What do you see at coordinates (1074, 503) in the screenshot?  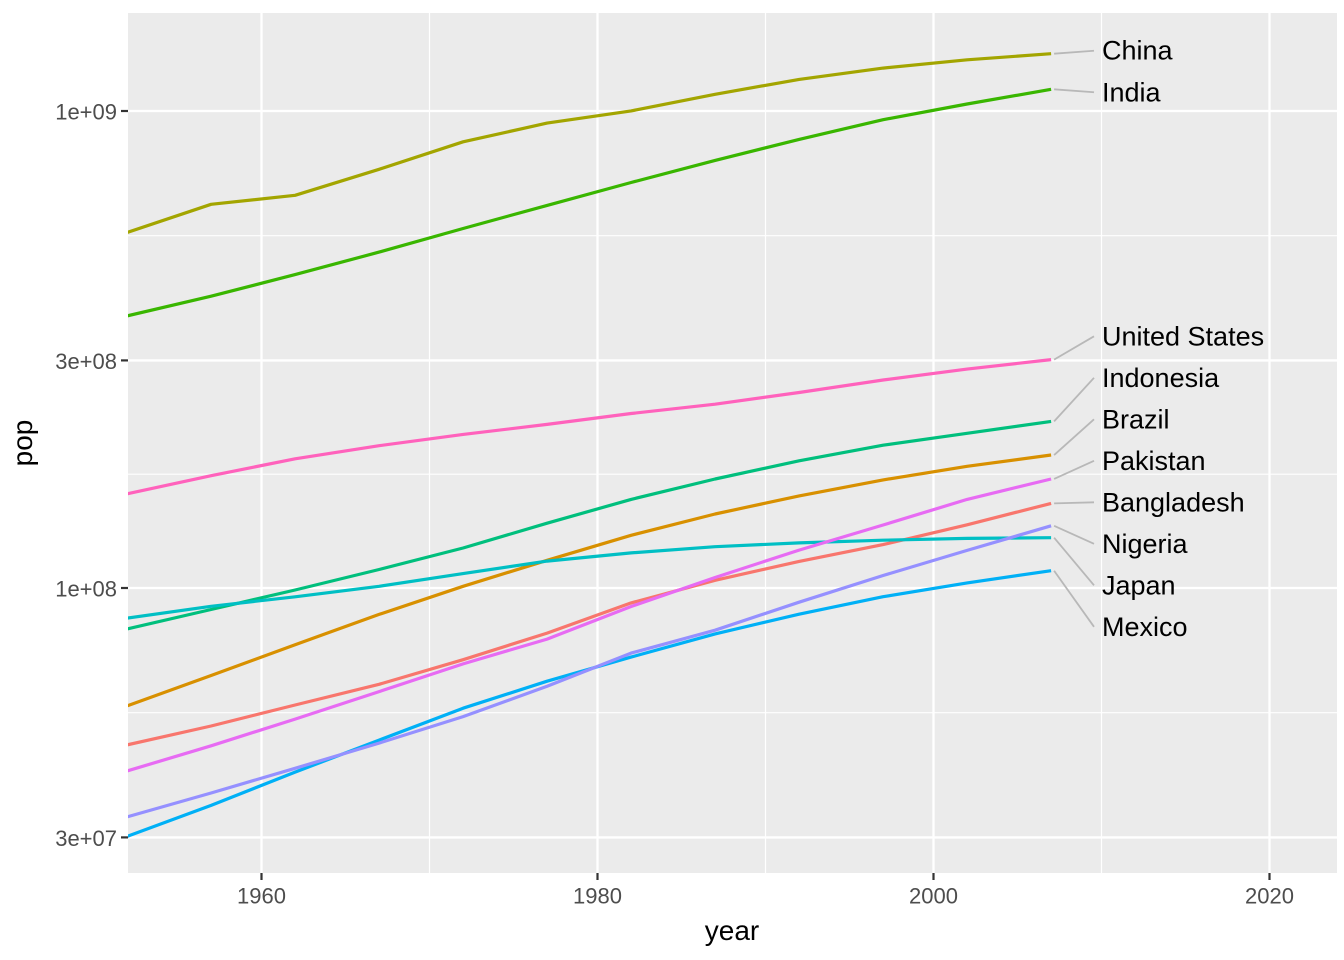 I see `leader-line-bangladesh` at bounding box center [1074, 503].